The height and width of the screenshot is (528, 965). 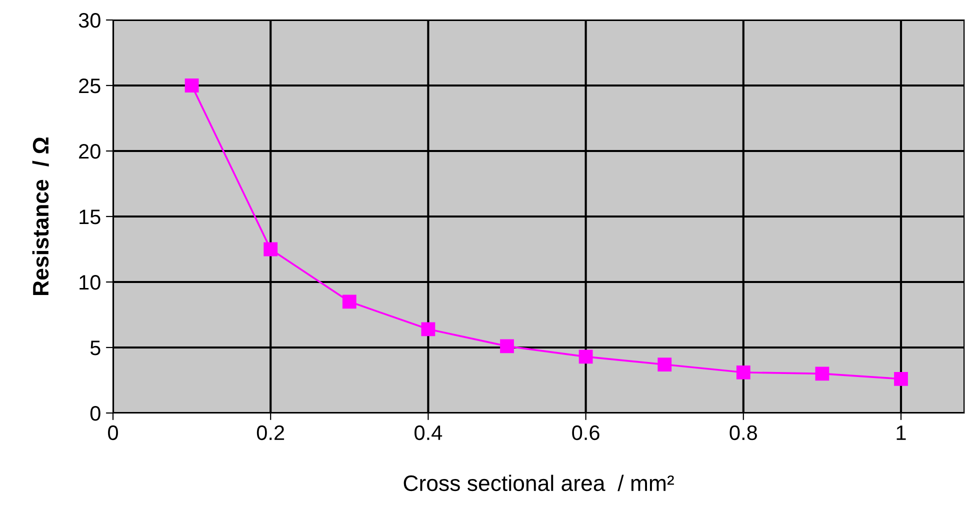 I want to click on y-tick-label: 30, so click(x=89, y=20).